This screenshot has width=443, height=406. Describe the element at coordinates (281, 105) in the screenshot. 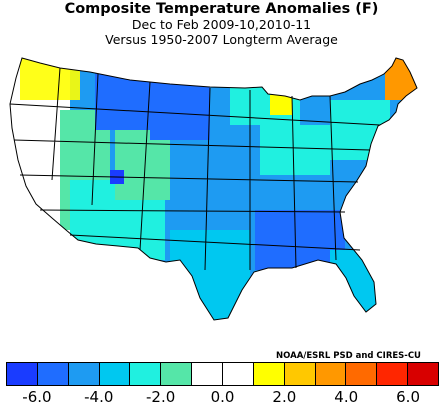

I see `region-michigan-warm` at that location.